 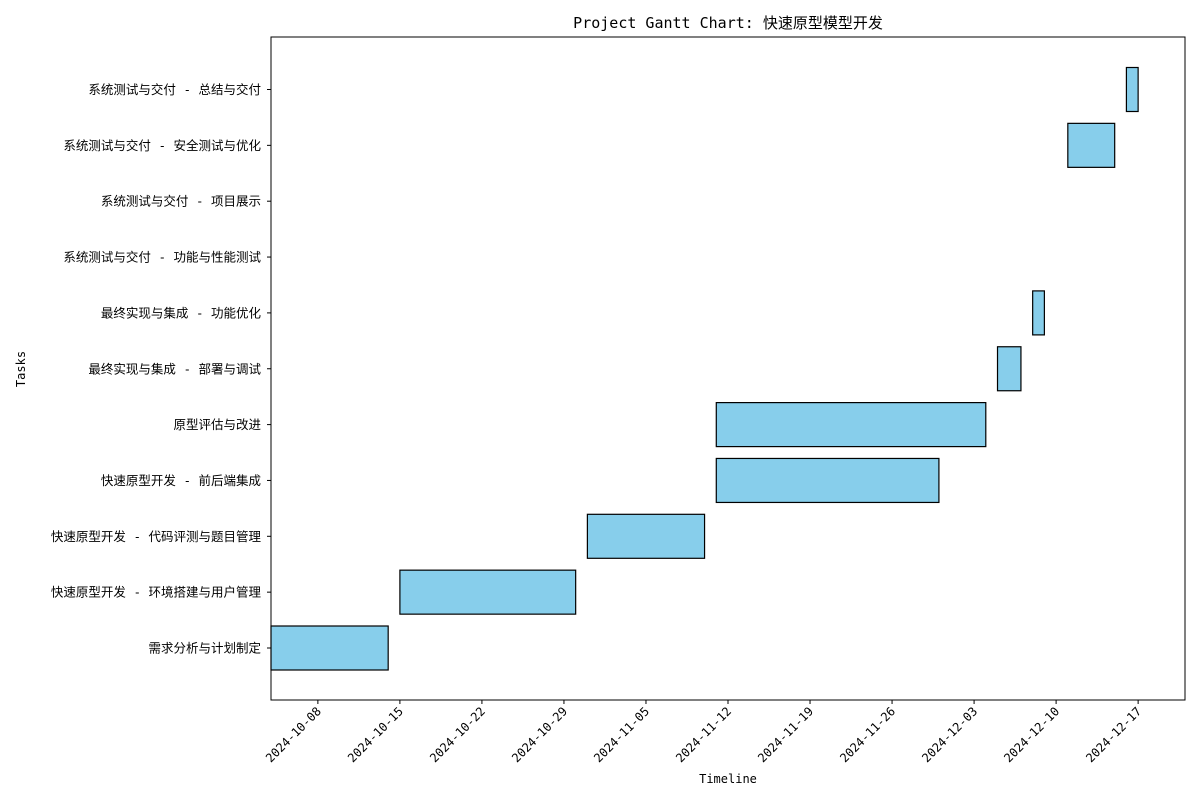 What do you see at coordinates (174, 368) in the screenshot?
I see `y-tick-label: 最终实现与集成 - 部署与调试` at bounding box center [174, 368].